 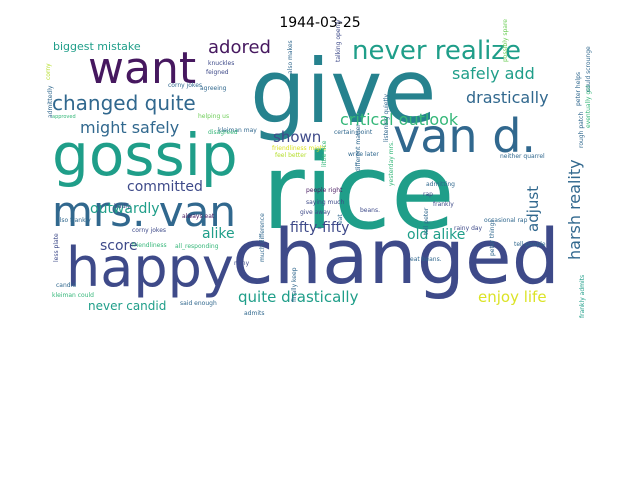 I want to click on cloud-word: alike, so click(x=218, y=234).